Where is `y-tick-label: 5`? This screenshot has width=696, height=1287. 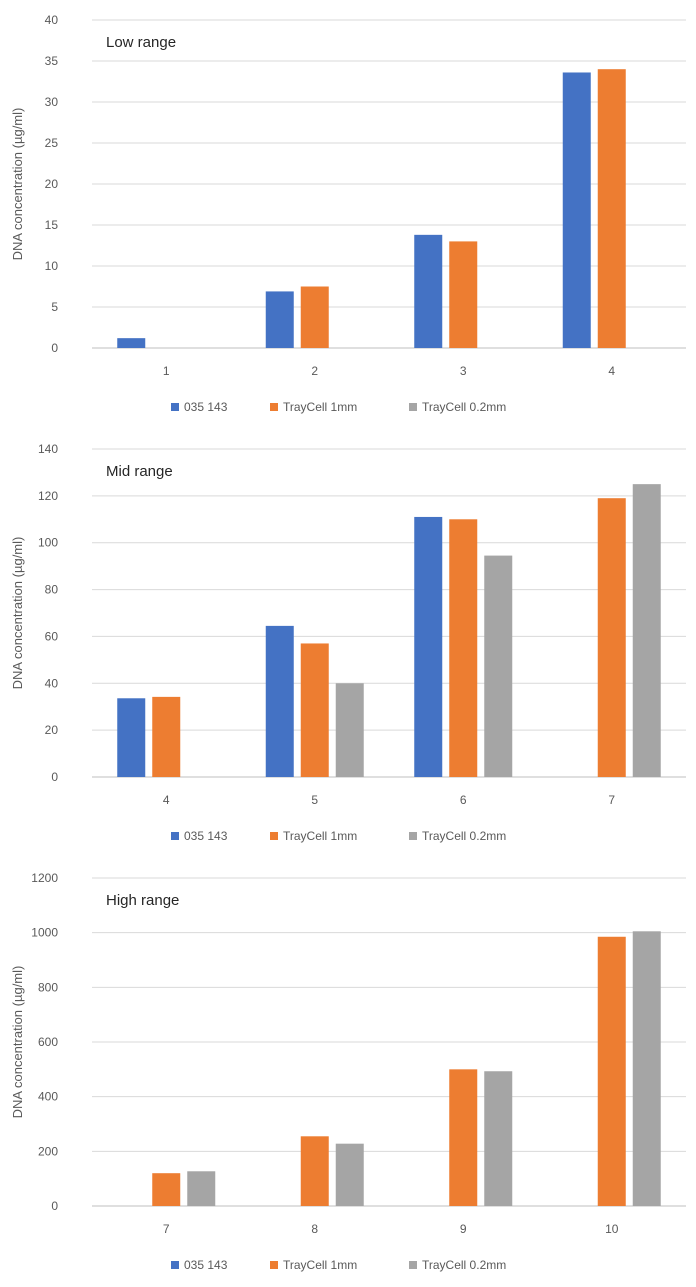
y-tick-label: 5 is located at coordinates (54, 307).